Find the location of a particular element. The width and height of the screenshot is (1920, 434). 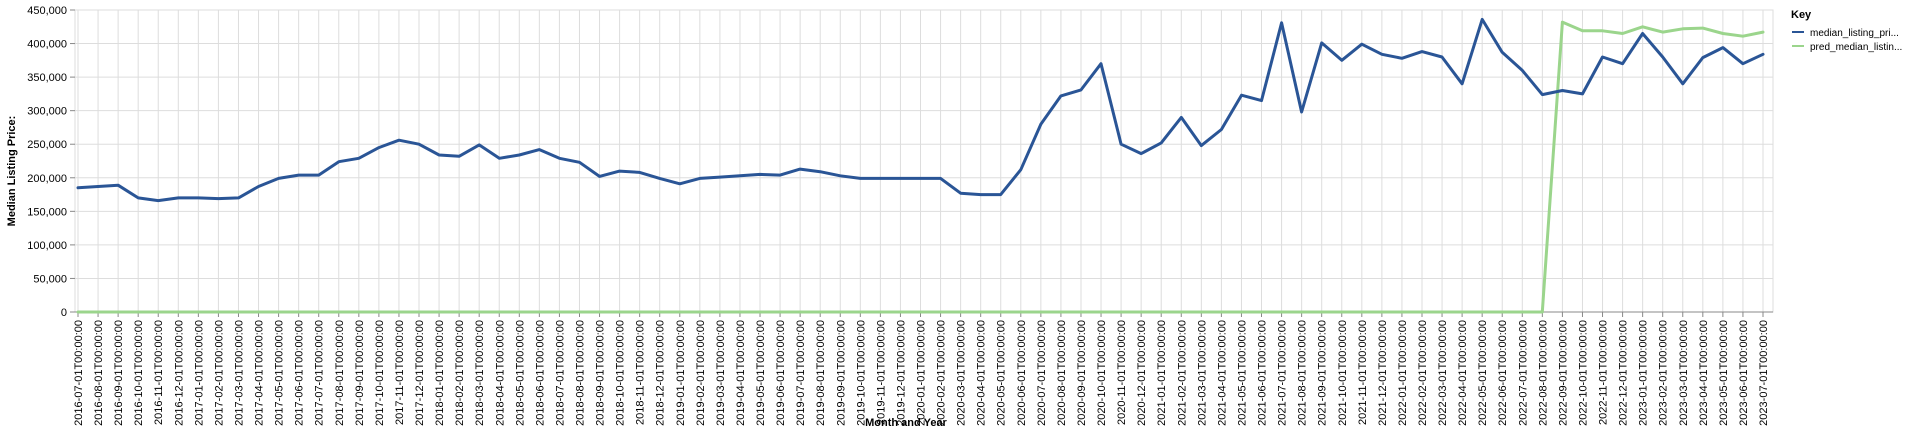

x-tick-label: 2016-09-01T00:00:00 is located at coordinates (119, 373).